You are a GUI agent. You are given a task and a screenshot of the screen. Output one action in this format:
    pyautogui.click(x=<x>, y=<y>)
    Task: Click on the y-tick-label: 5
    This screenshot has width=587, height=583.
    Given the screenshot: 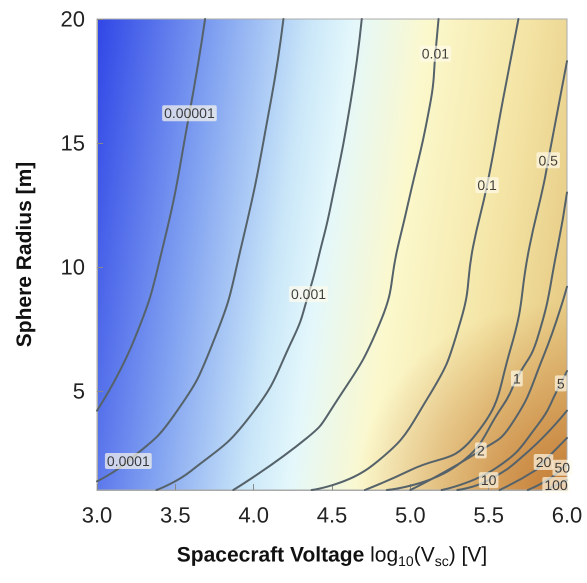 What is the action you would take?
    pyautogui.click(x=78, y=391)
    